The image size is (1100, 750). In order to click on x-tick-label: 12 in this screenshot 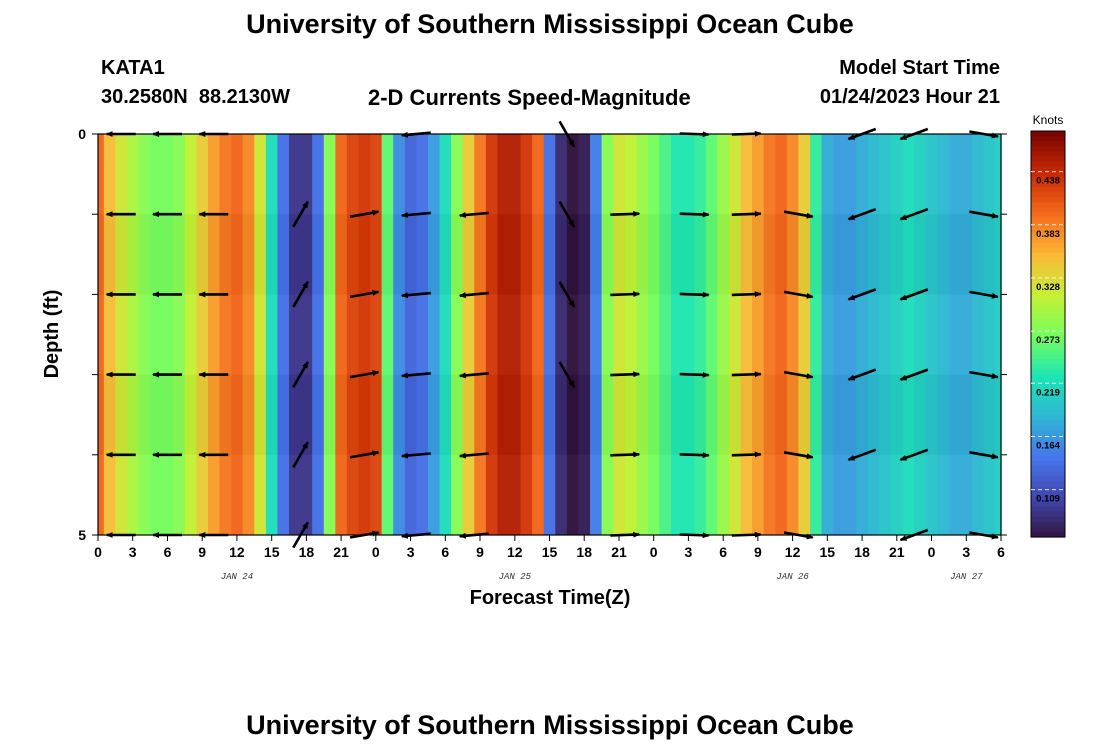, I will do `click(793, 552)`.